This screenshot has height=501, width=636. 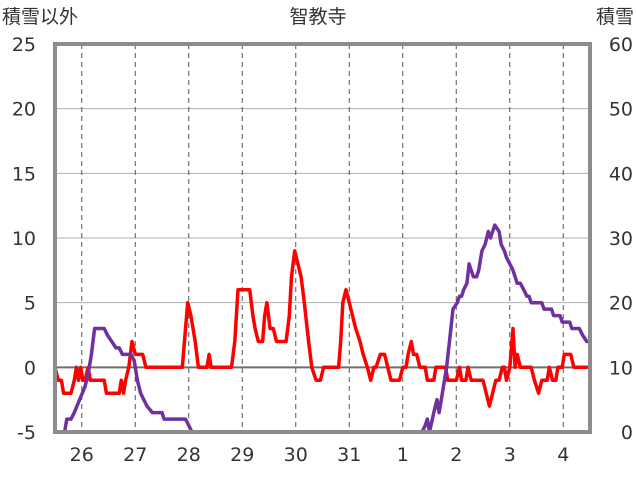 I want to click on x-tick-label: 31, so click(x=349, y=455).